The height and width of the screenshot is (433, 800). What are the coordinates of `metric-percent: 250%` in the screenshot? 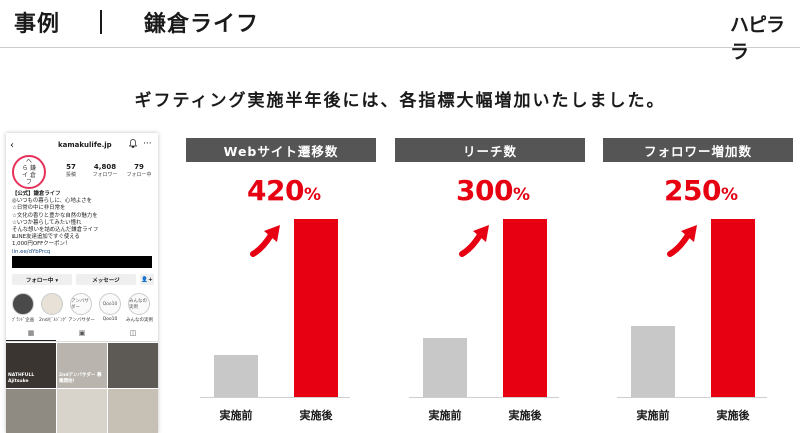 It's located at (701, 190).